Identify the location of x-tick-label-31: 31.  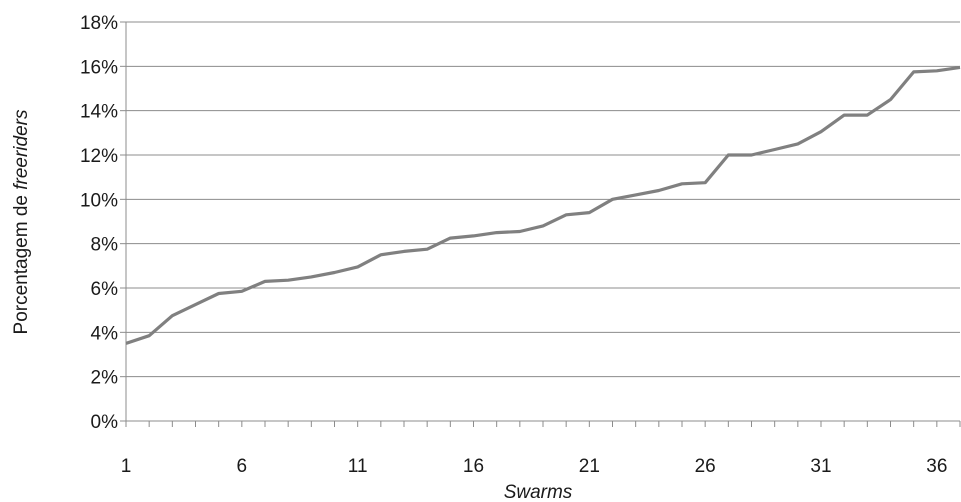
(820, 466).